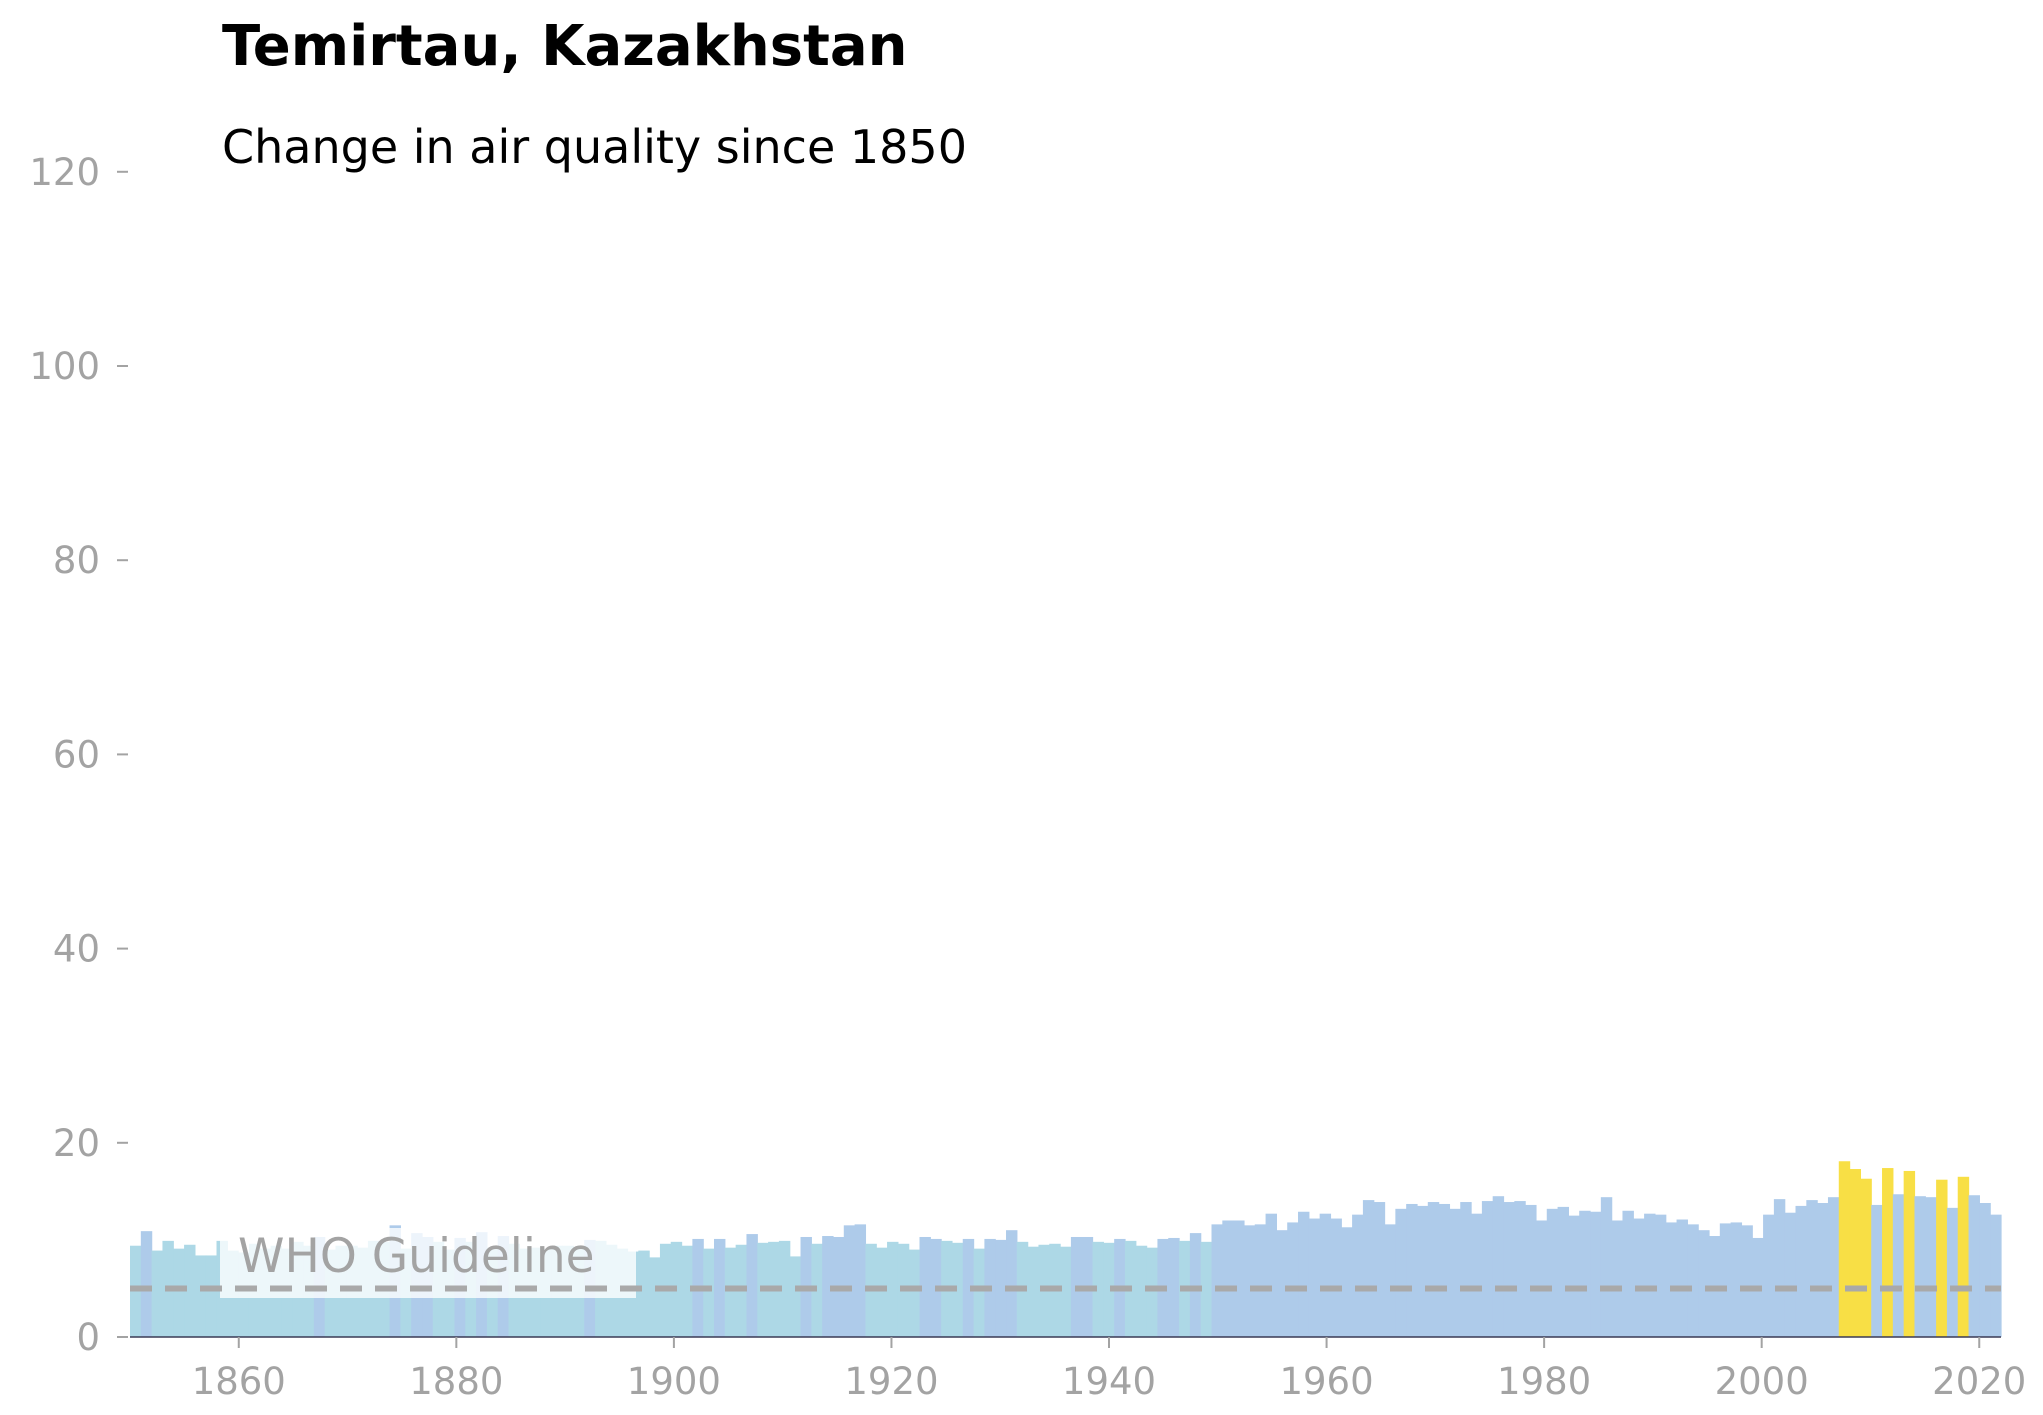 Image resolution: width=2043 pixels, height=1415 pixels. Describe the element at coordinates (1704, 1283) in the screenshot. I see `bar-1995` at that location.